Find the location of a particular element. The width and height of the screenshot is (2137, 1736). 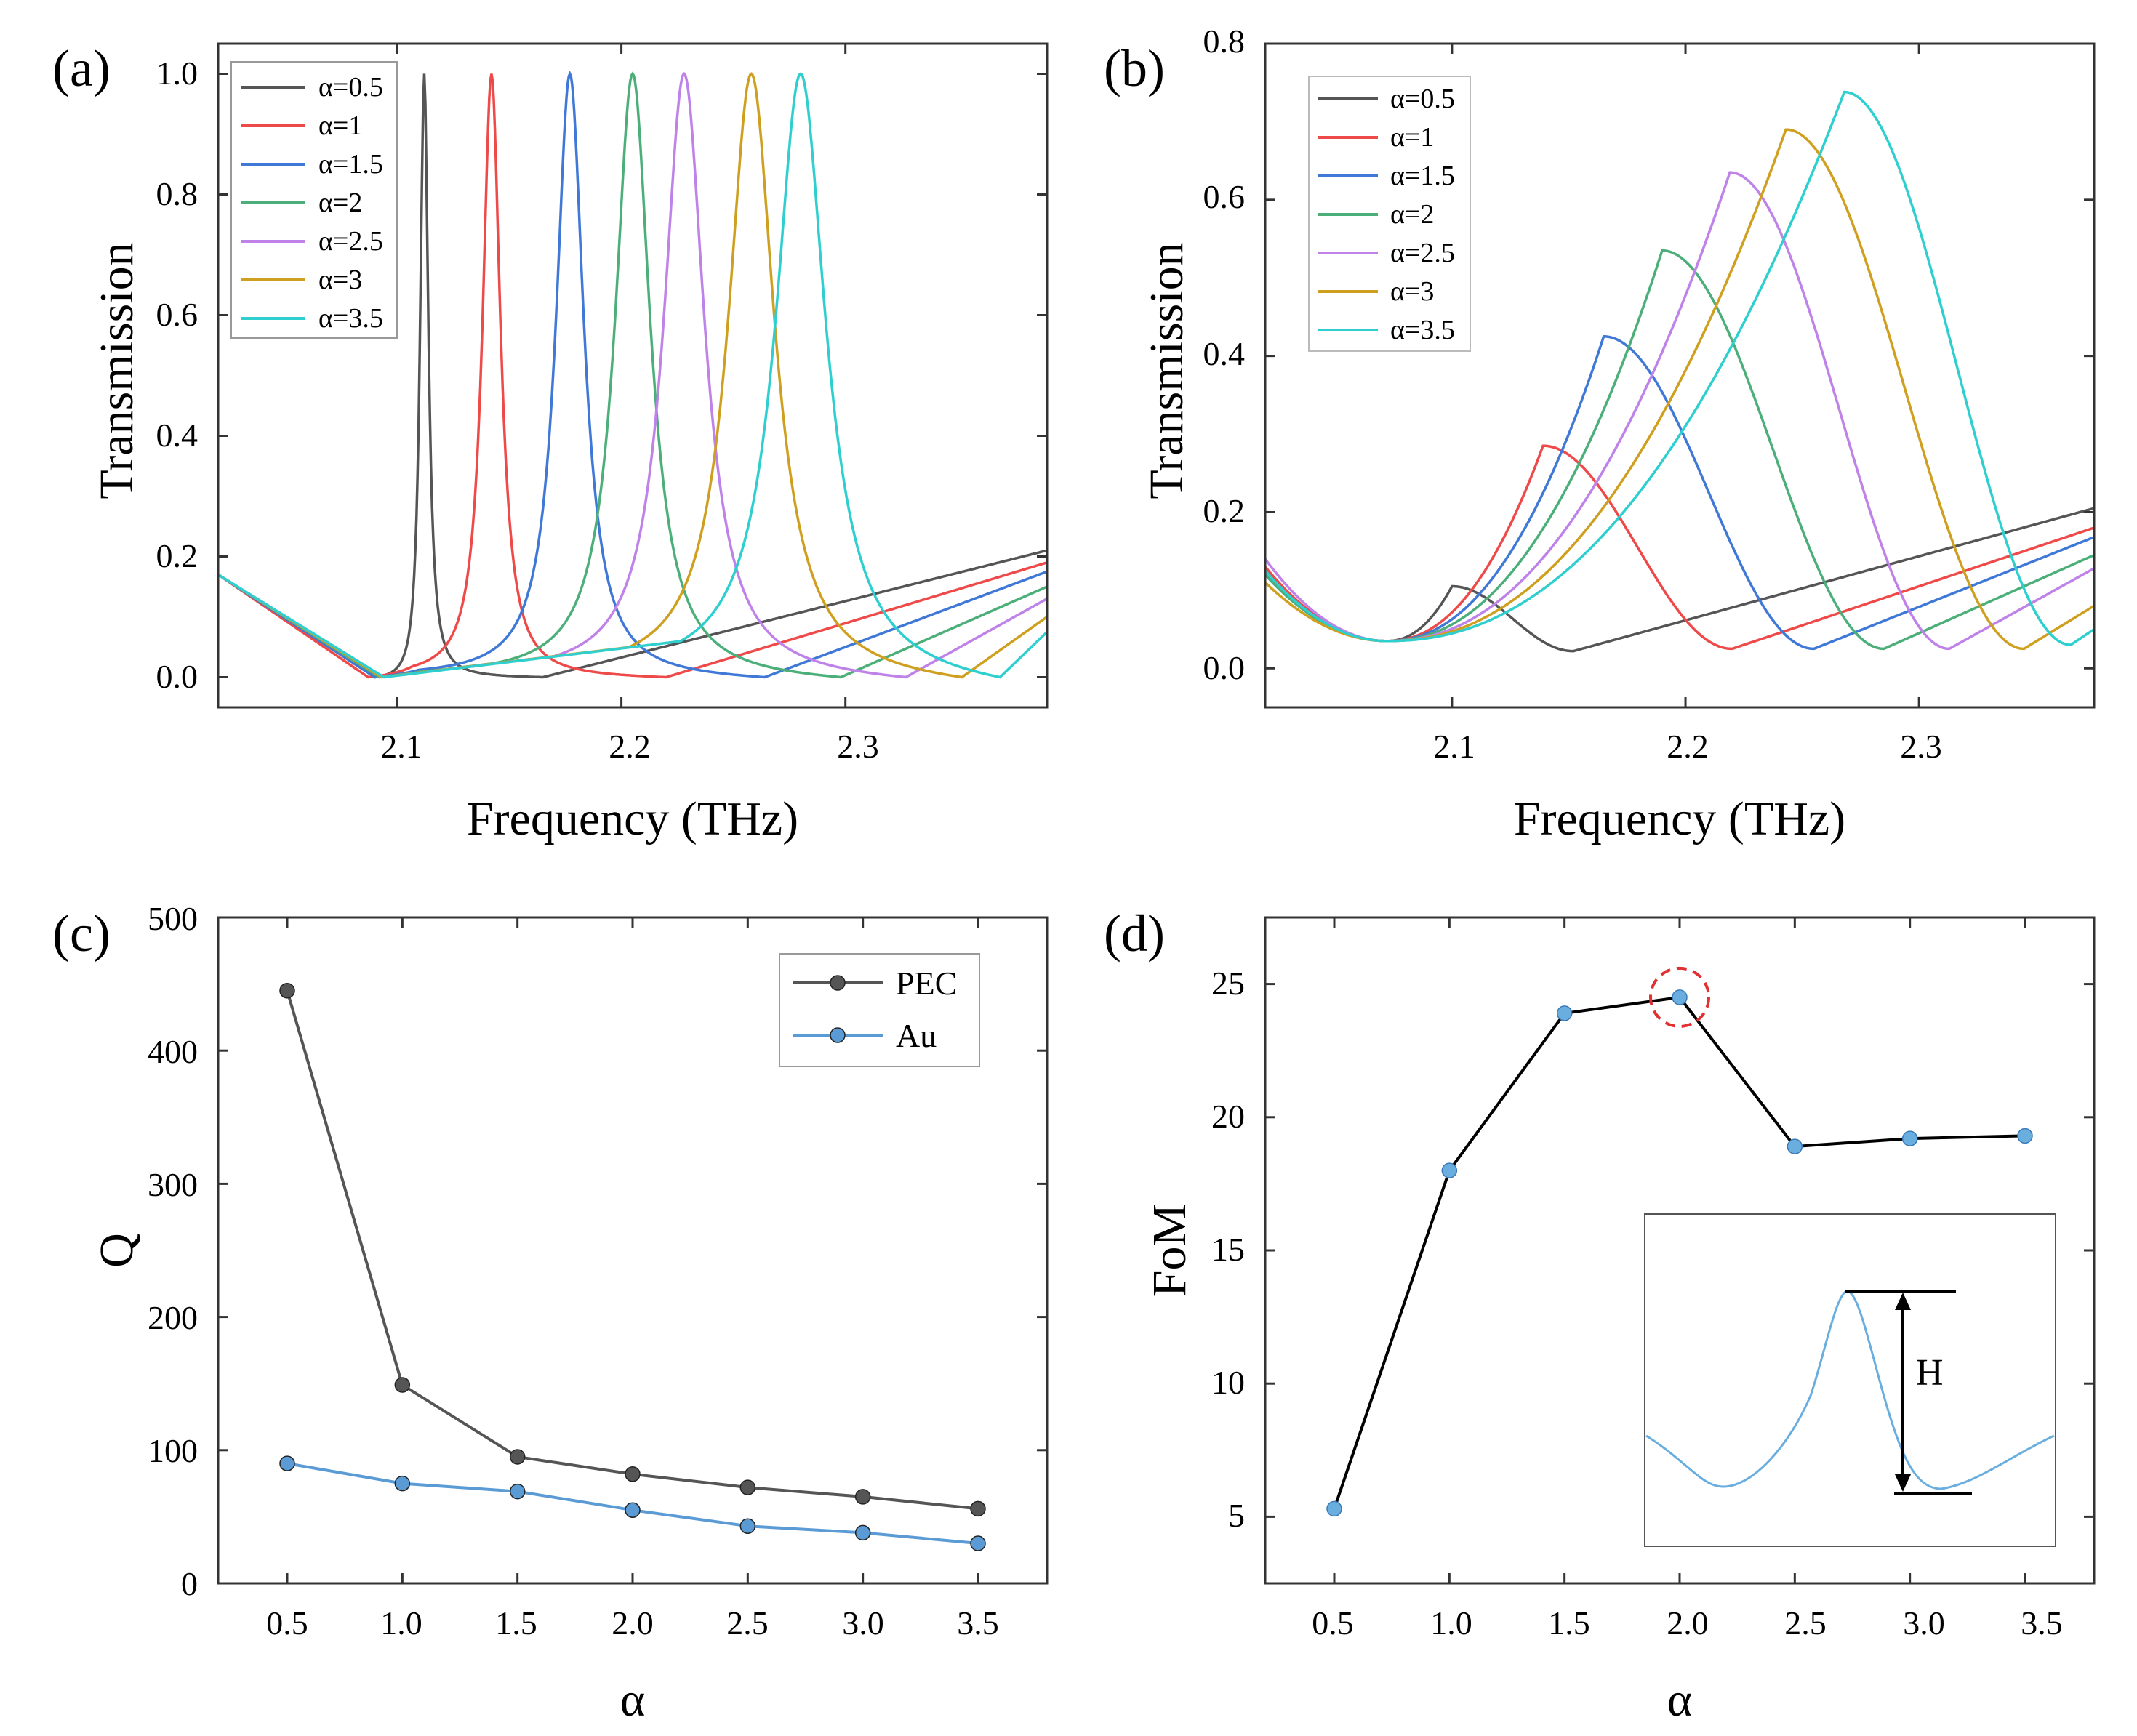

panel-c-ytick: 300 is located at coordinates (173, 1184).